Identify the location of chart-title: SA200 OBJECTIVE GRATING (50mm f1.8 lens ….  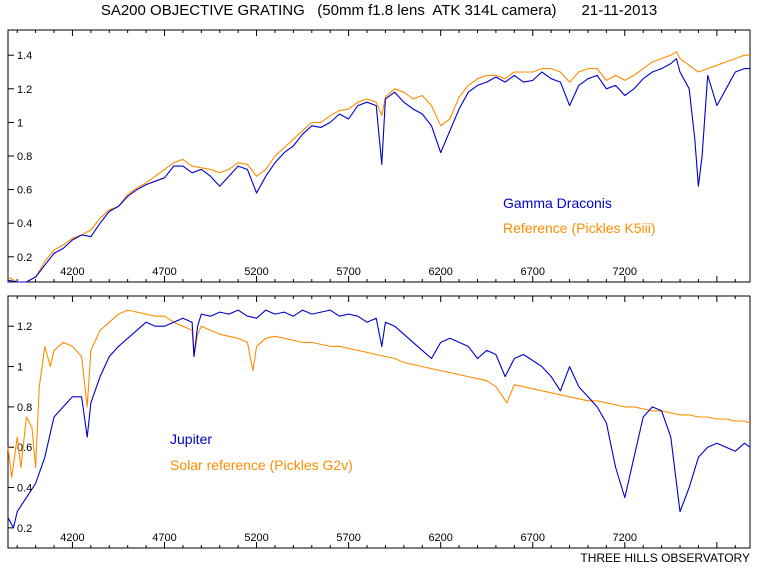
(379, 10).